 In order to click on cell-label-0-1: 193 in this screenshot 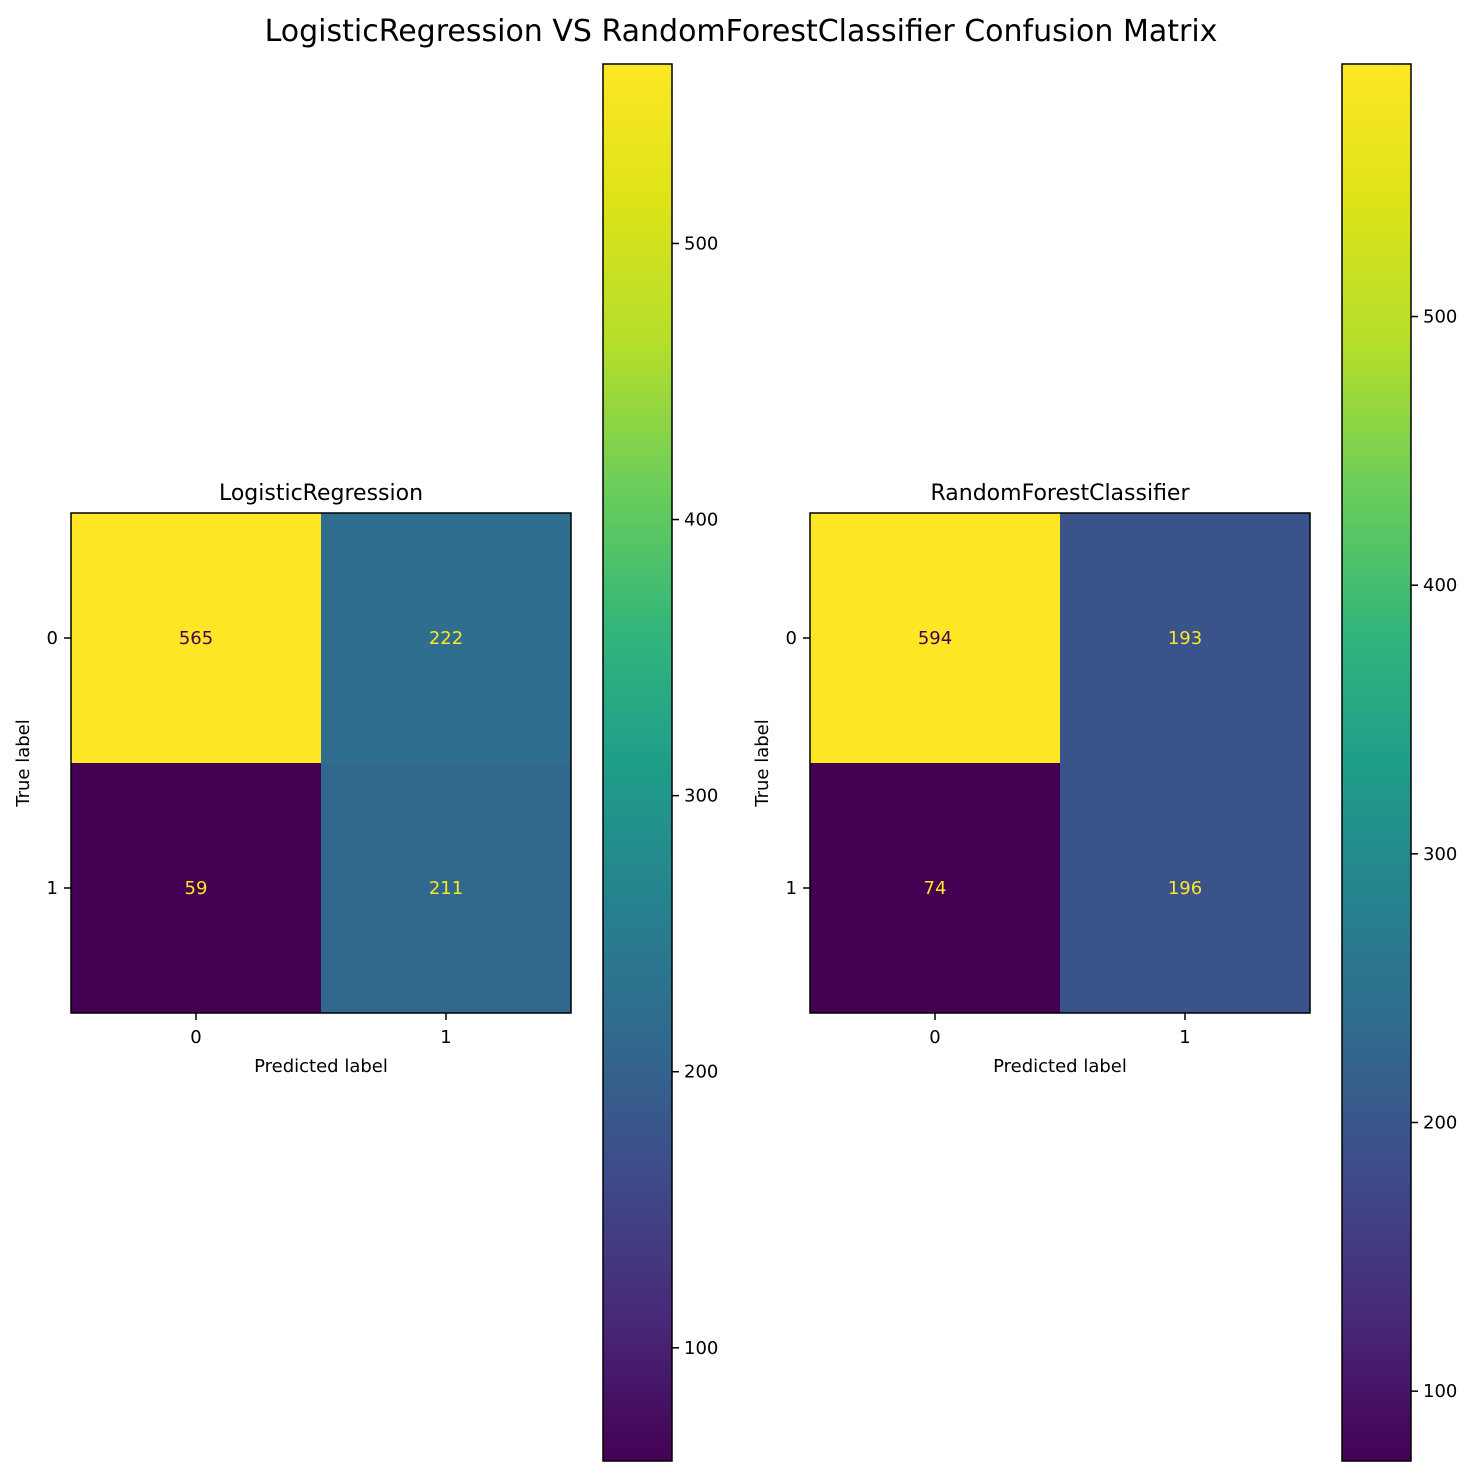, I will do `click(1185, 638)`.